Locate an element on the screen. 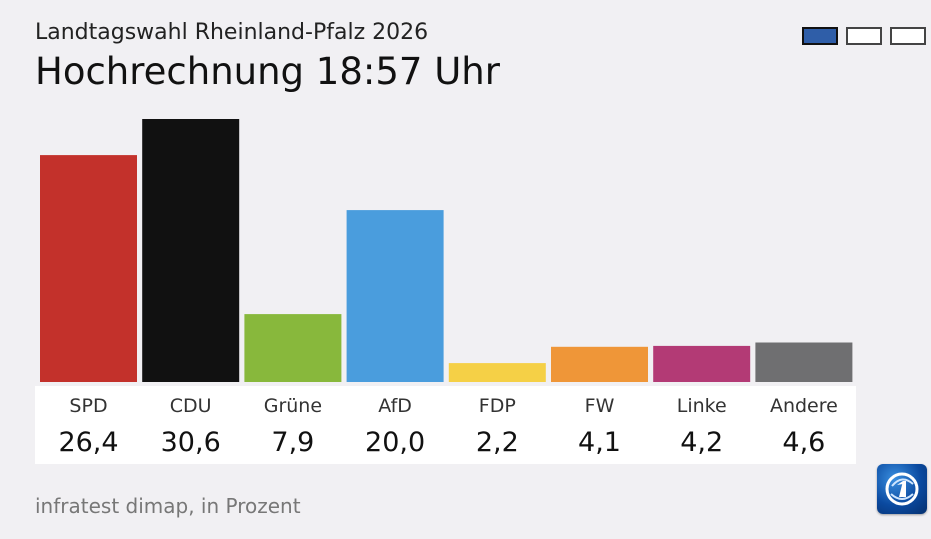 The width and height of the screenshot is (931, 539). chart-title: Hochrechnung 18:57 Uhr is located at coordinates (267, 71).